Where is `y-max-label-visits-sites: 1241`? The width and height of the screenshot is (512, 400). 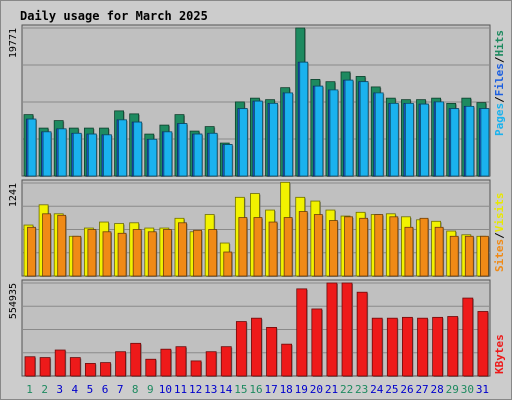
y-max-label-visits-sites: 1241 is located at coordinates (13, 195).